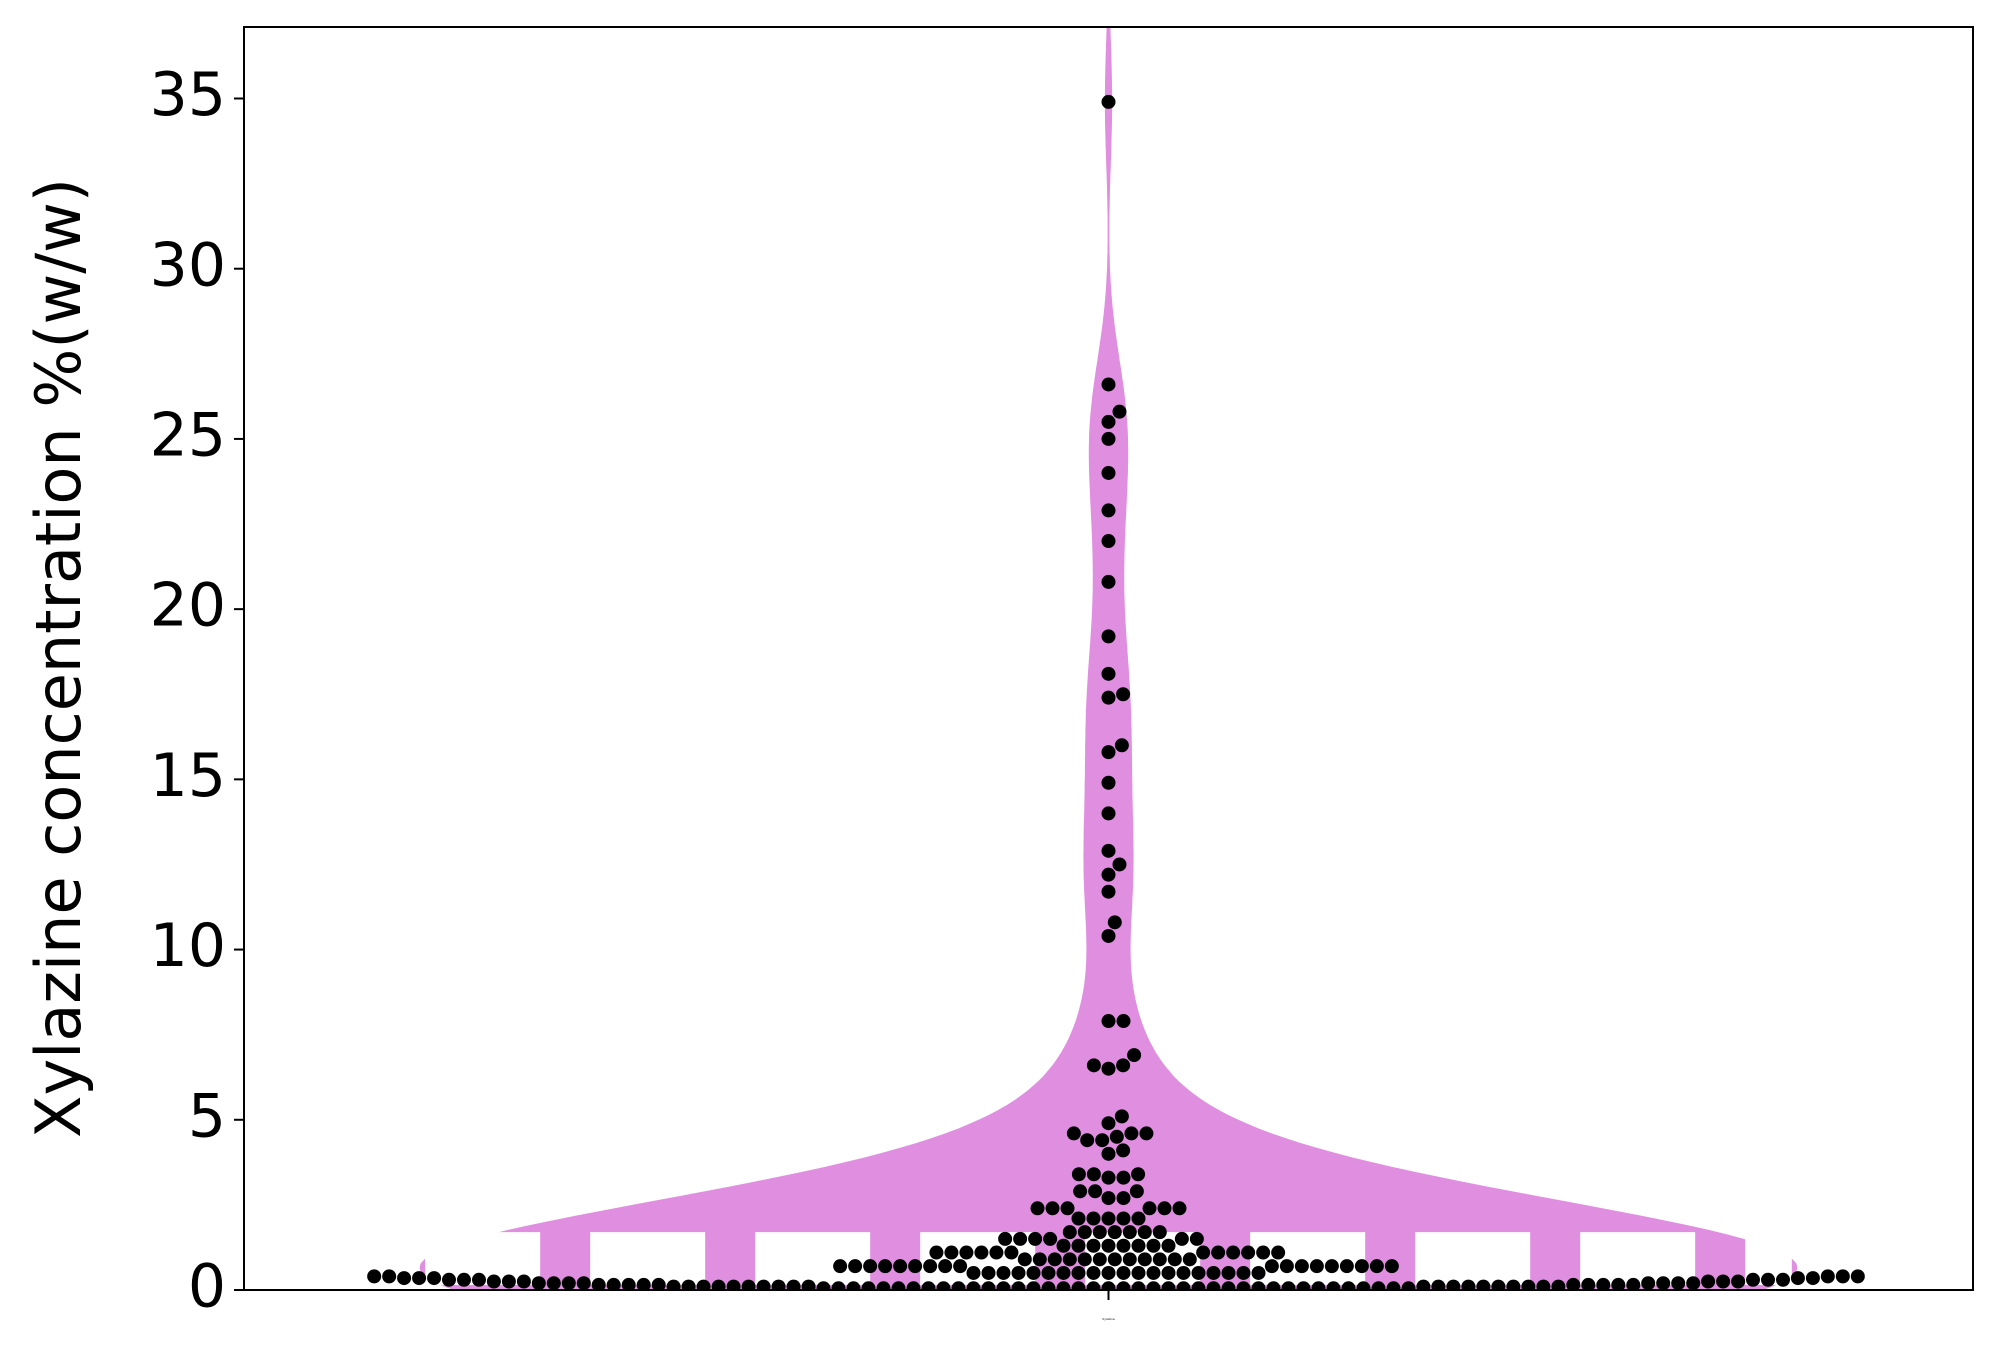 The height and width of the screenshot is (1364, 2000). What do you see at coordinates (1108, 1319) in the screenshot?
I see `x-tick-label: Xylazine` at bounding box center [1108, 1319].